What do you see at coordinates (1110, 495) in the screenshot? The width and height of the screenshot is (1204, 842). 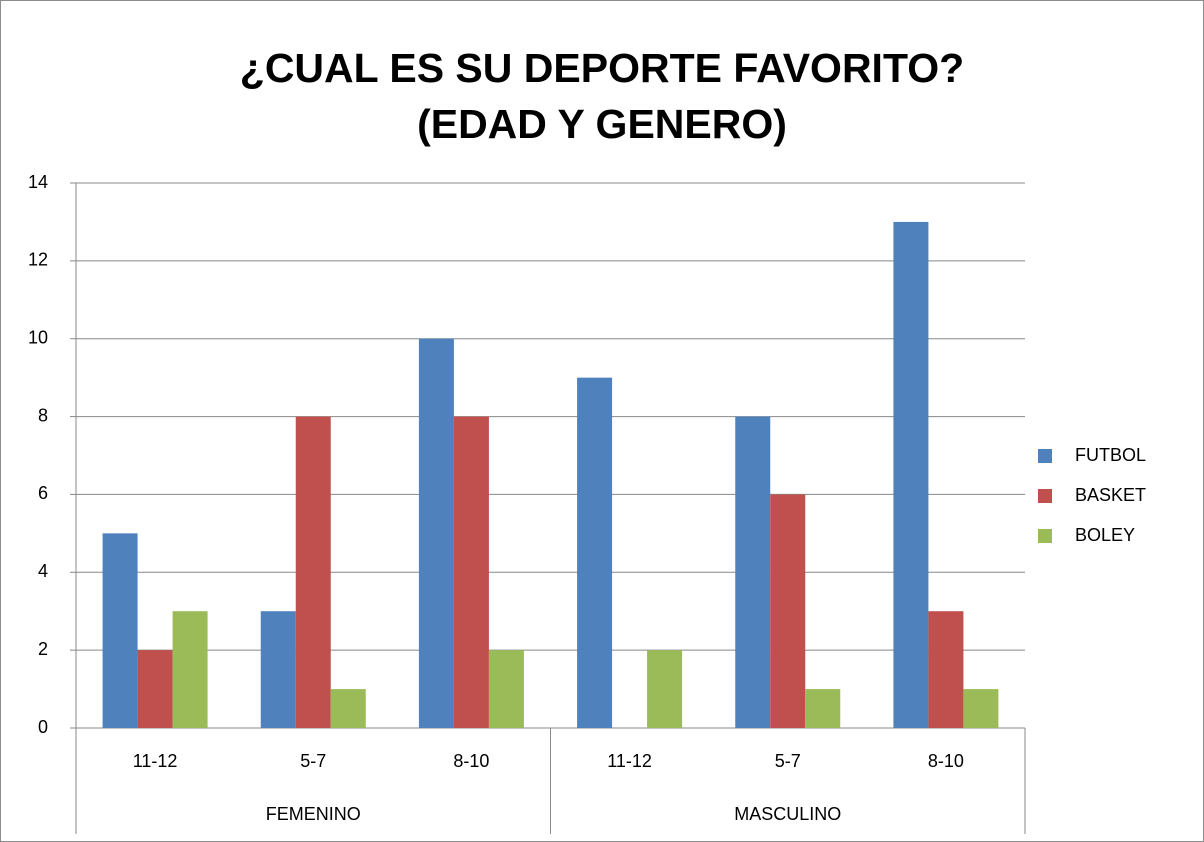 I see `legend-label: BASKET` at bounding box center [1110, 495].